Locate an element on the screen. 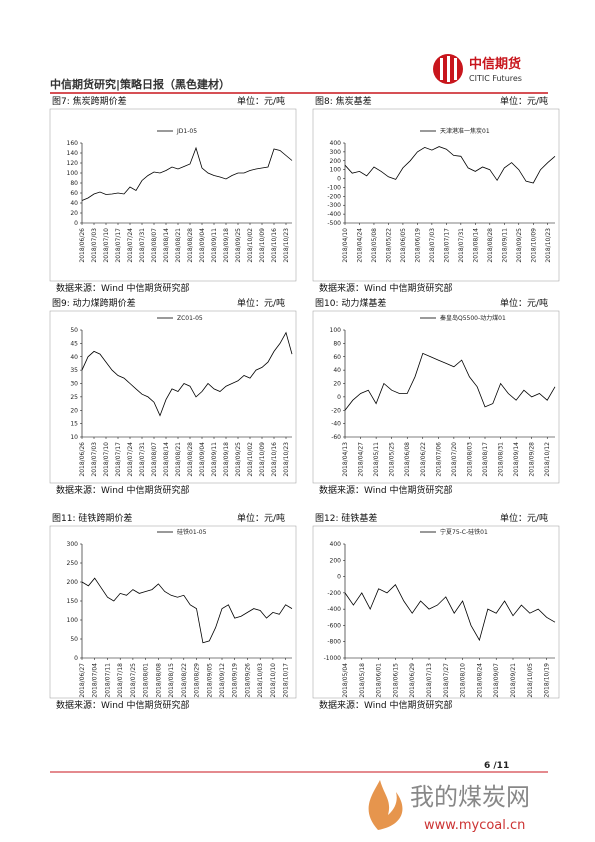 This screenshot has width=595, height=842. y-tick-label: 160 is located at coordinates (73, 143).